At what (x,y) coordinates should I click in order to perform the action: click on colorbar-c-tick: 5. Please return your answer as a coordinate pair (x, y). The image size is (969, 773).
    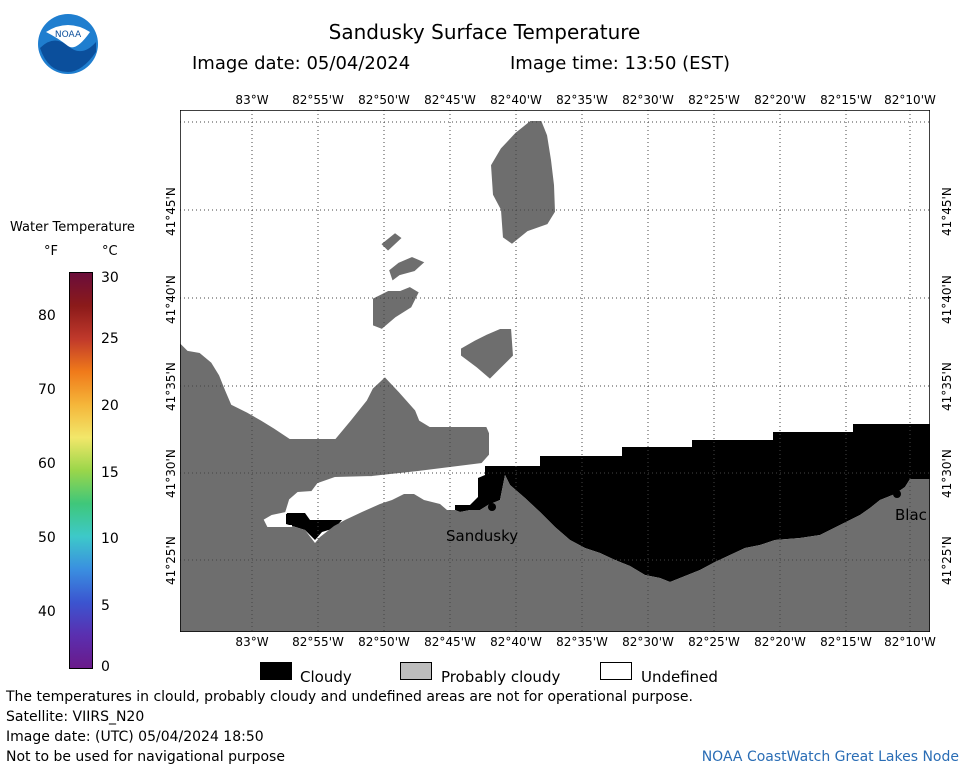
    Looking at the image, I should click on (105, 606).